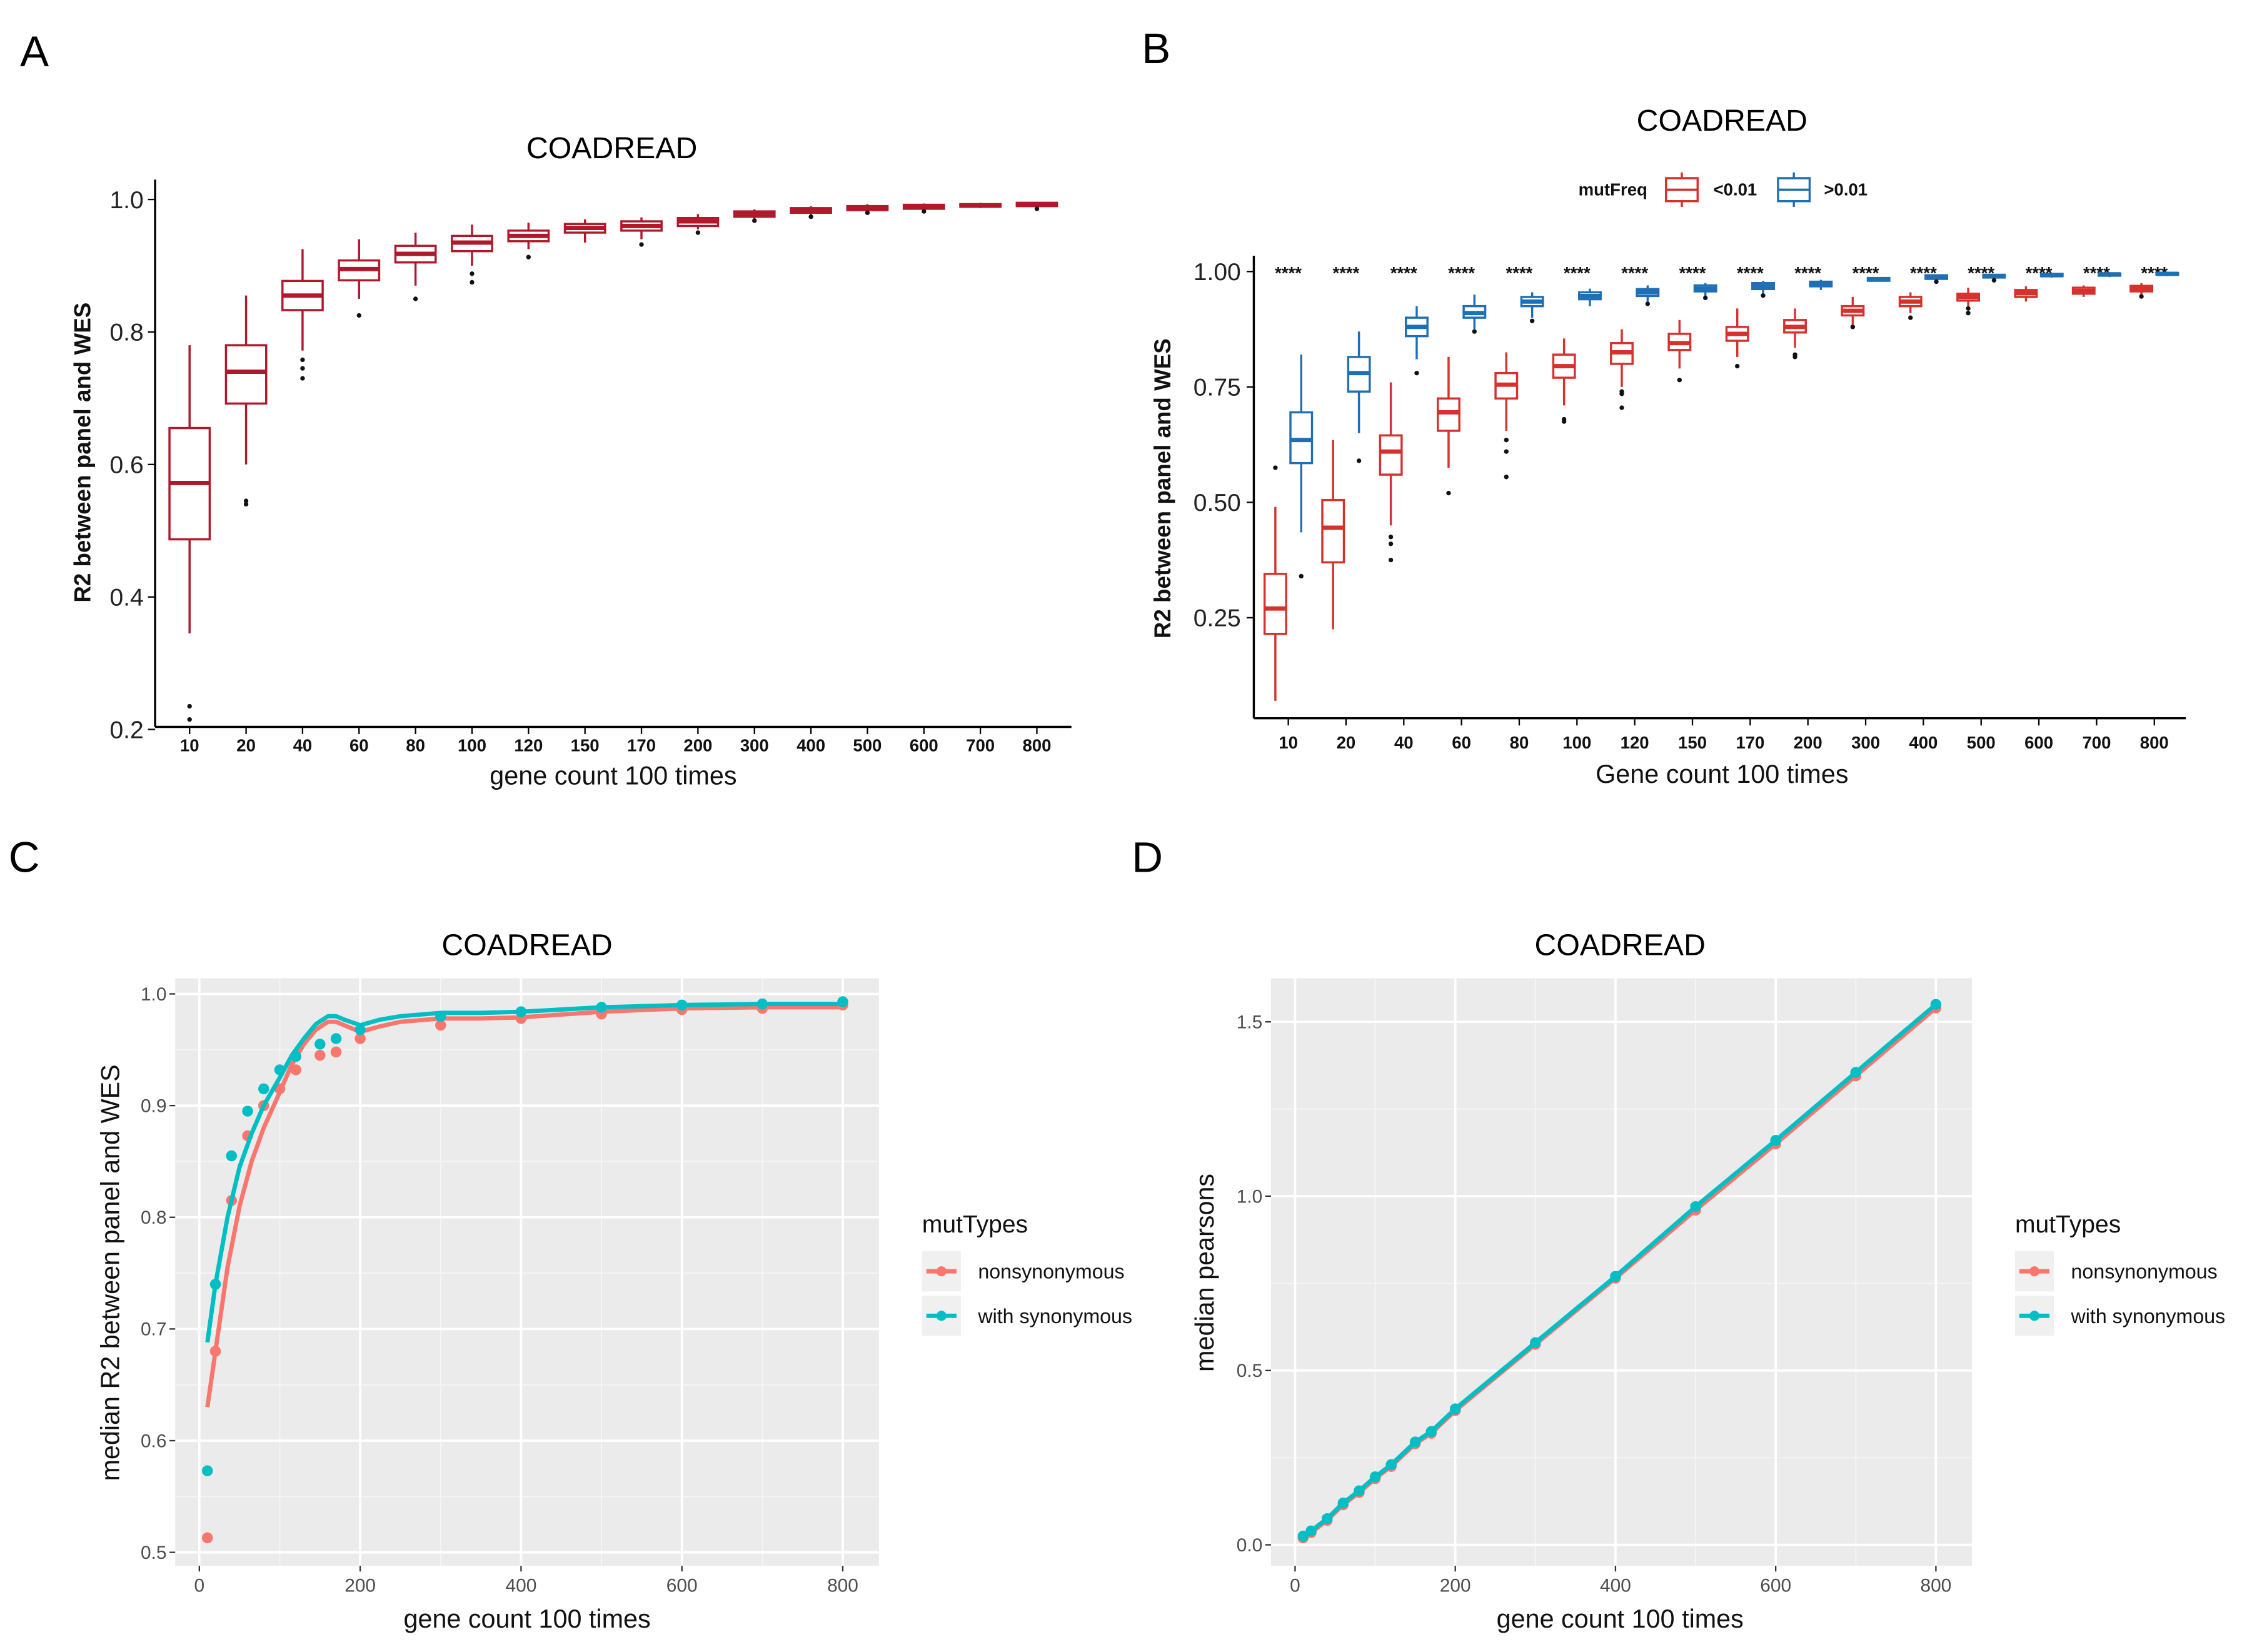 Image resolution: width=2252 pixels, height=1652 pixels. I want to click on y-tick-label: 0.0, so click(1250, 1545).